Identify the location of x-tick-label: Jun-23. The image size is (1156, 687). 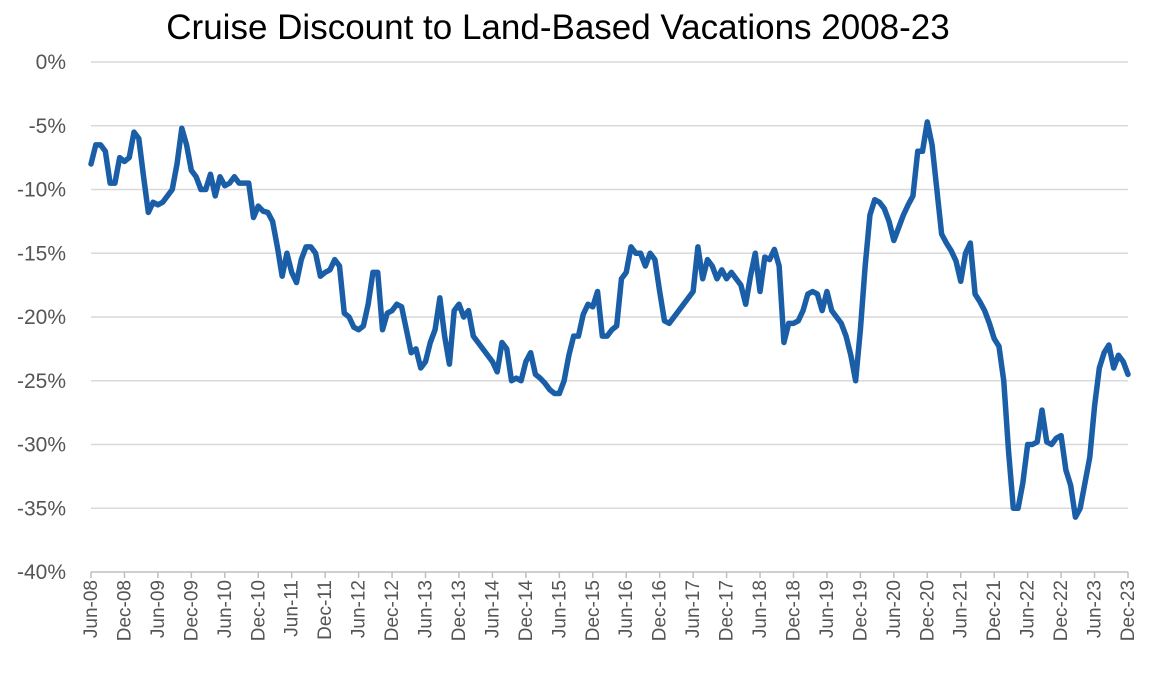
(1095, 609).